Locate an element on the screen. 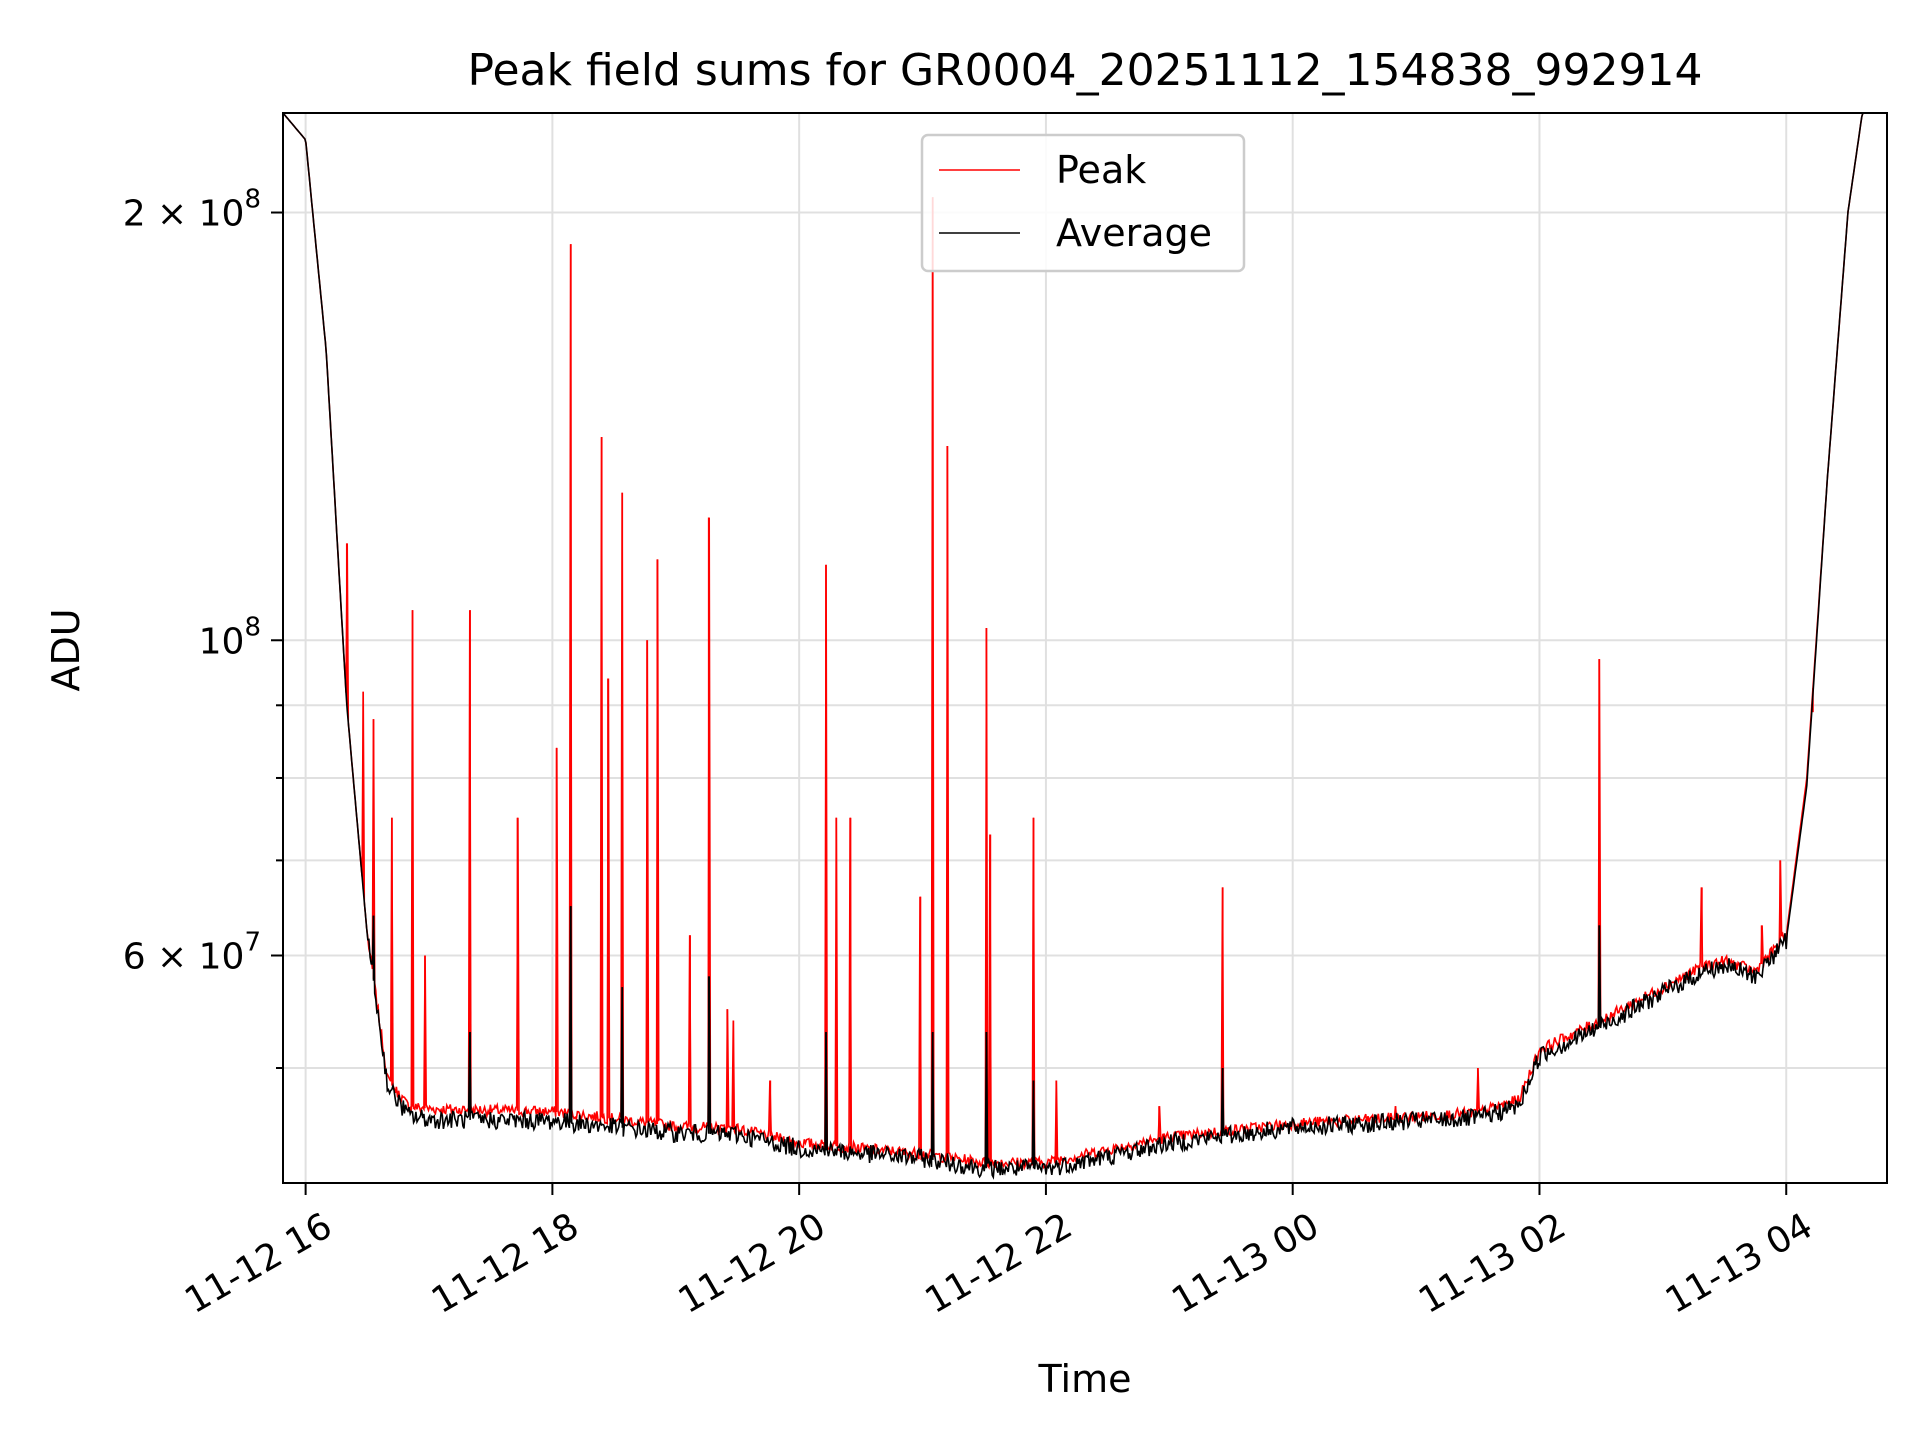  y-tick-label: 2 × 108 is located at coordinates (192, 210).